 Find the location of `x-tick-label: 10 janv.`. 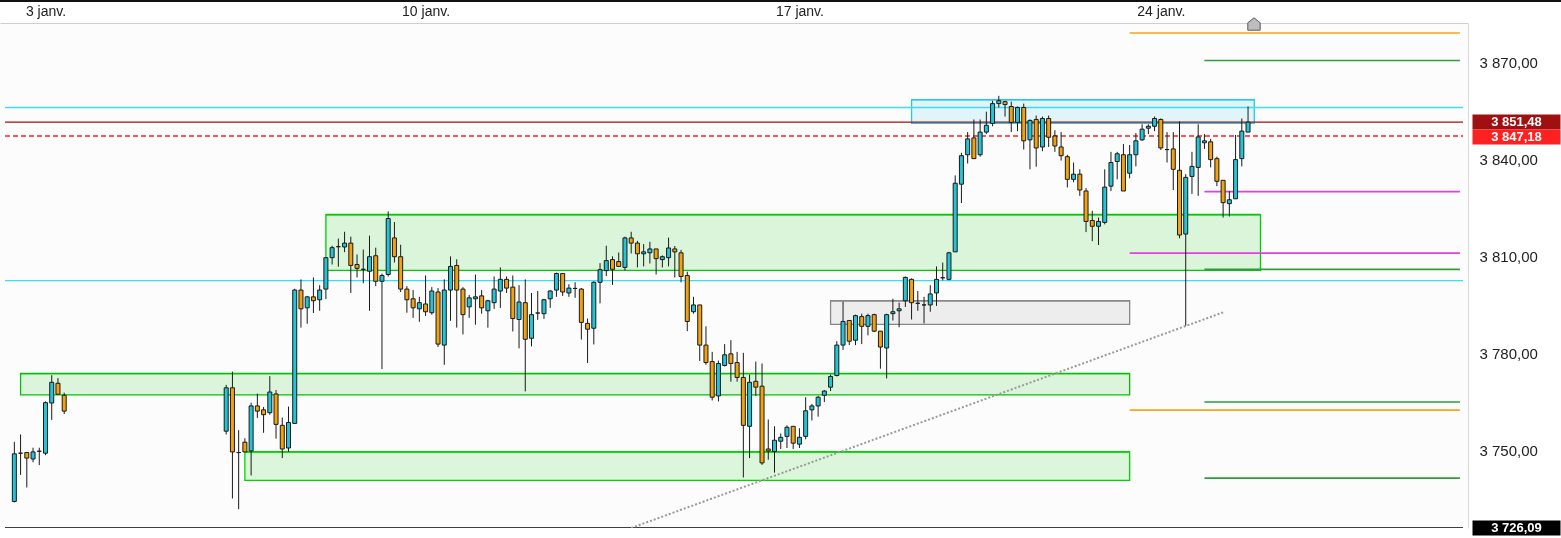

x-tick-label: 10 janv. is located at coordinates (426, 10).